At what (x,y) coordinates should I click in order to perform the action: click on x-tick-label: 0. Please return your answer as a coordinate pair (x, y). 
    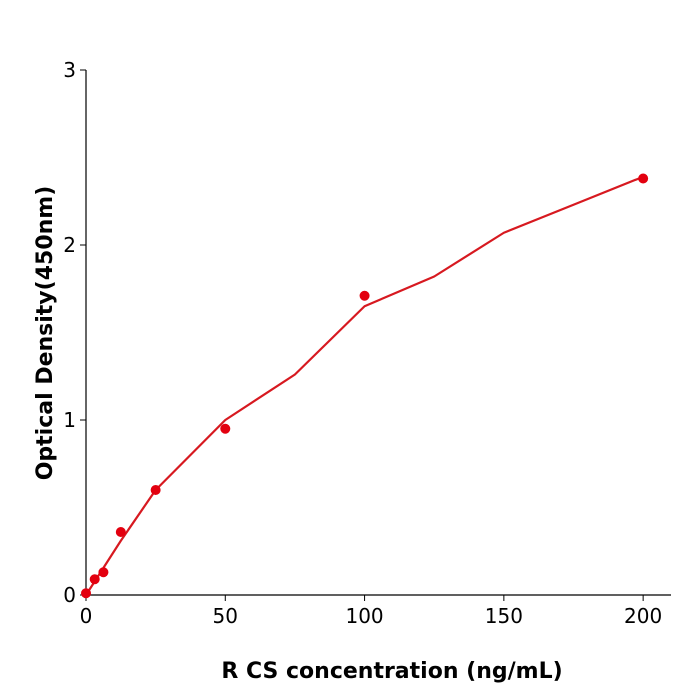
    Looking at the image, I should click on (86, 616).